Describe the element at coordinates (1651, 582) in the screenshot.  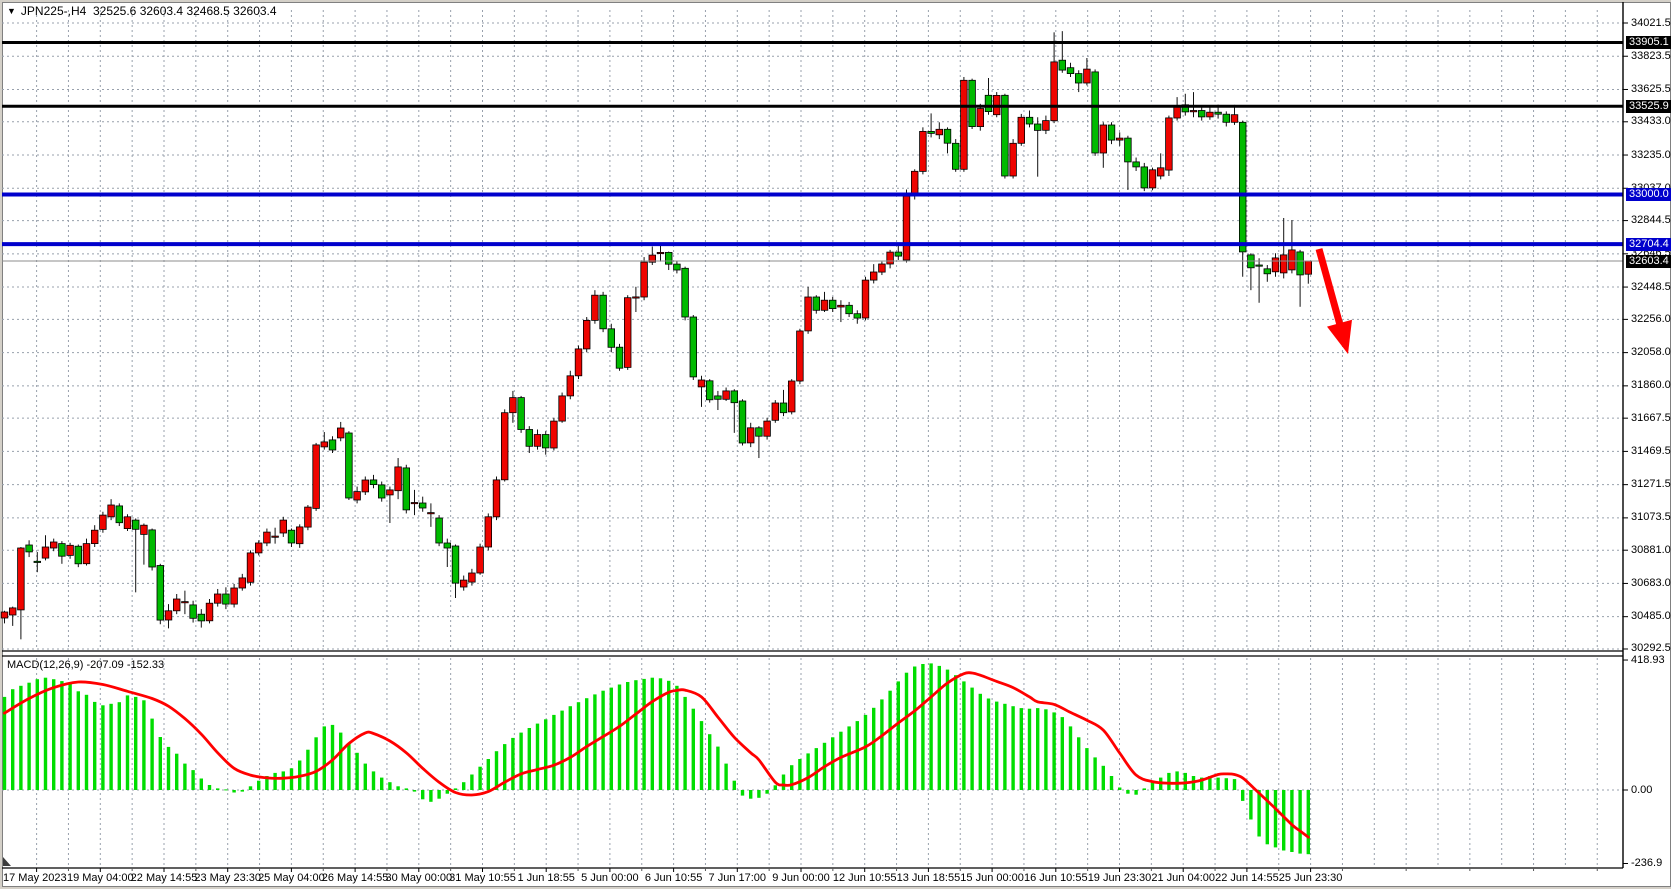
I see `price-axis-label: 30683.0` at that location.